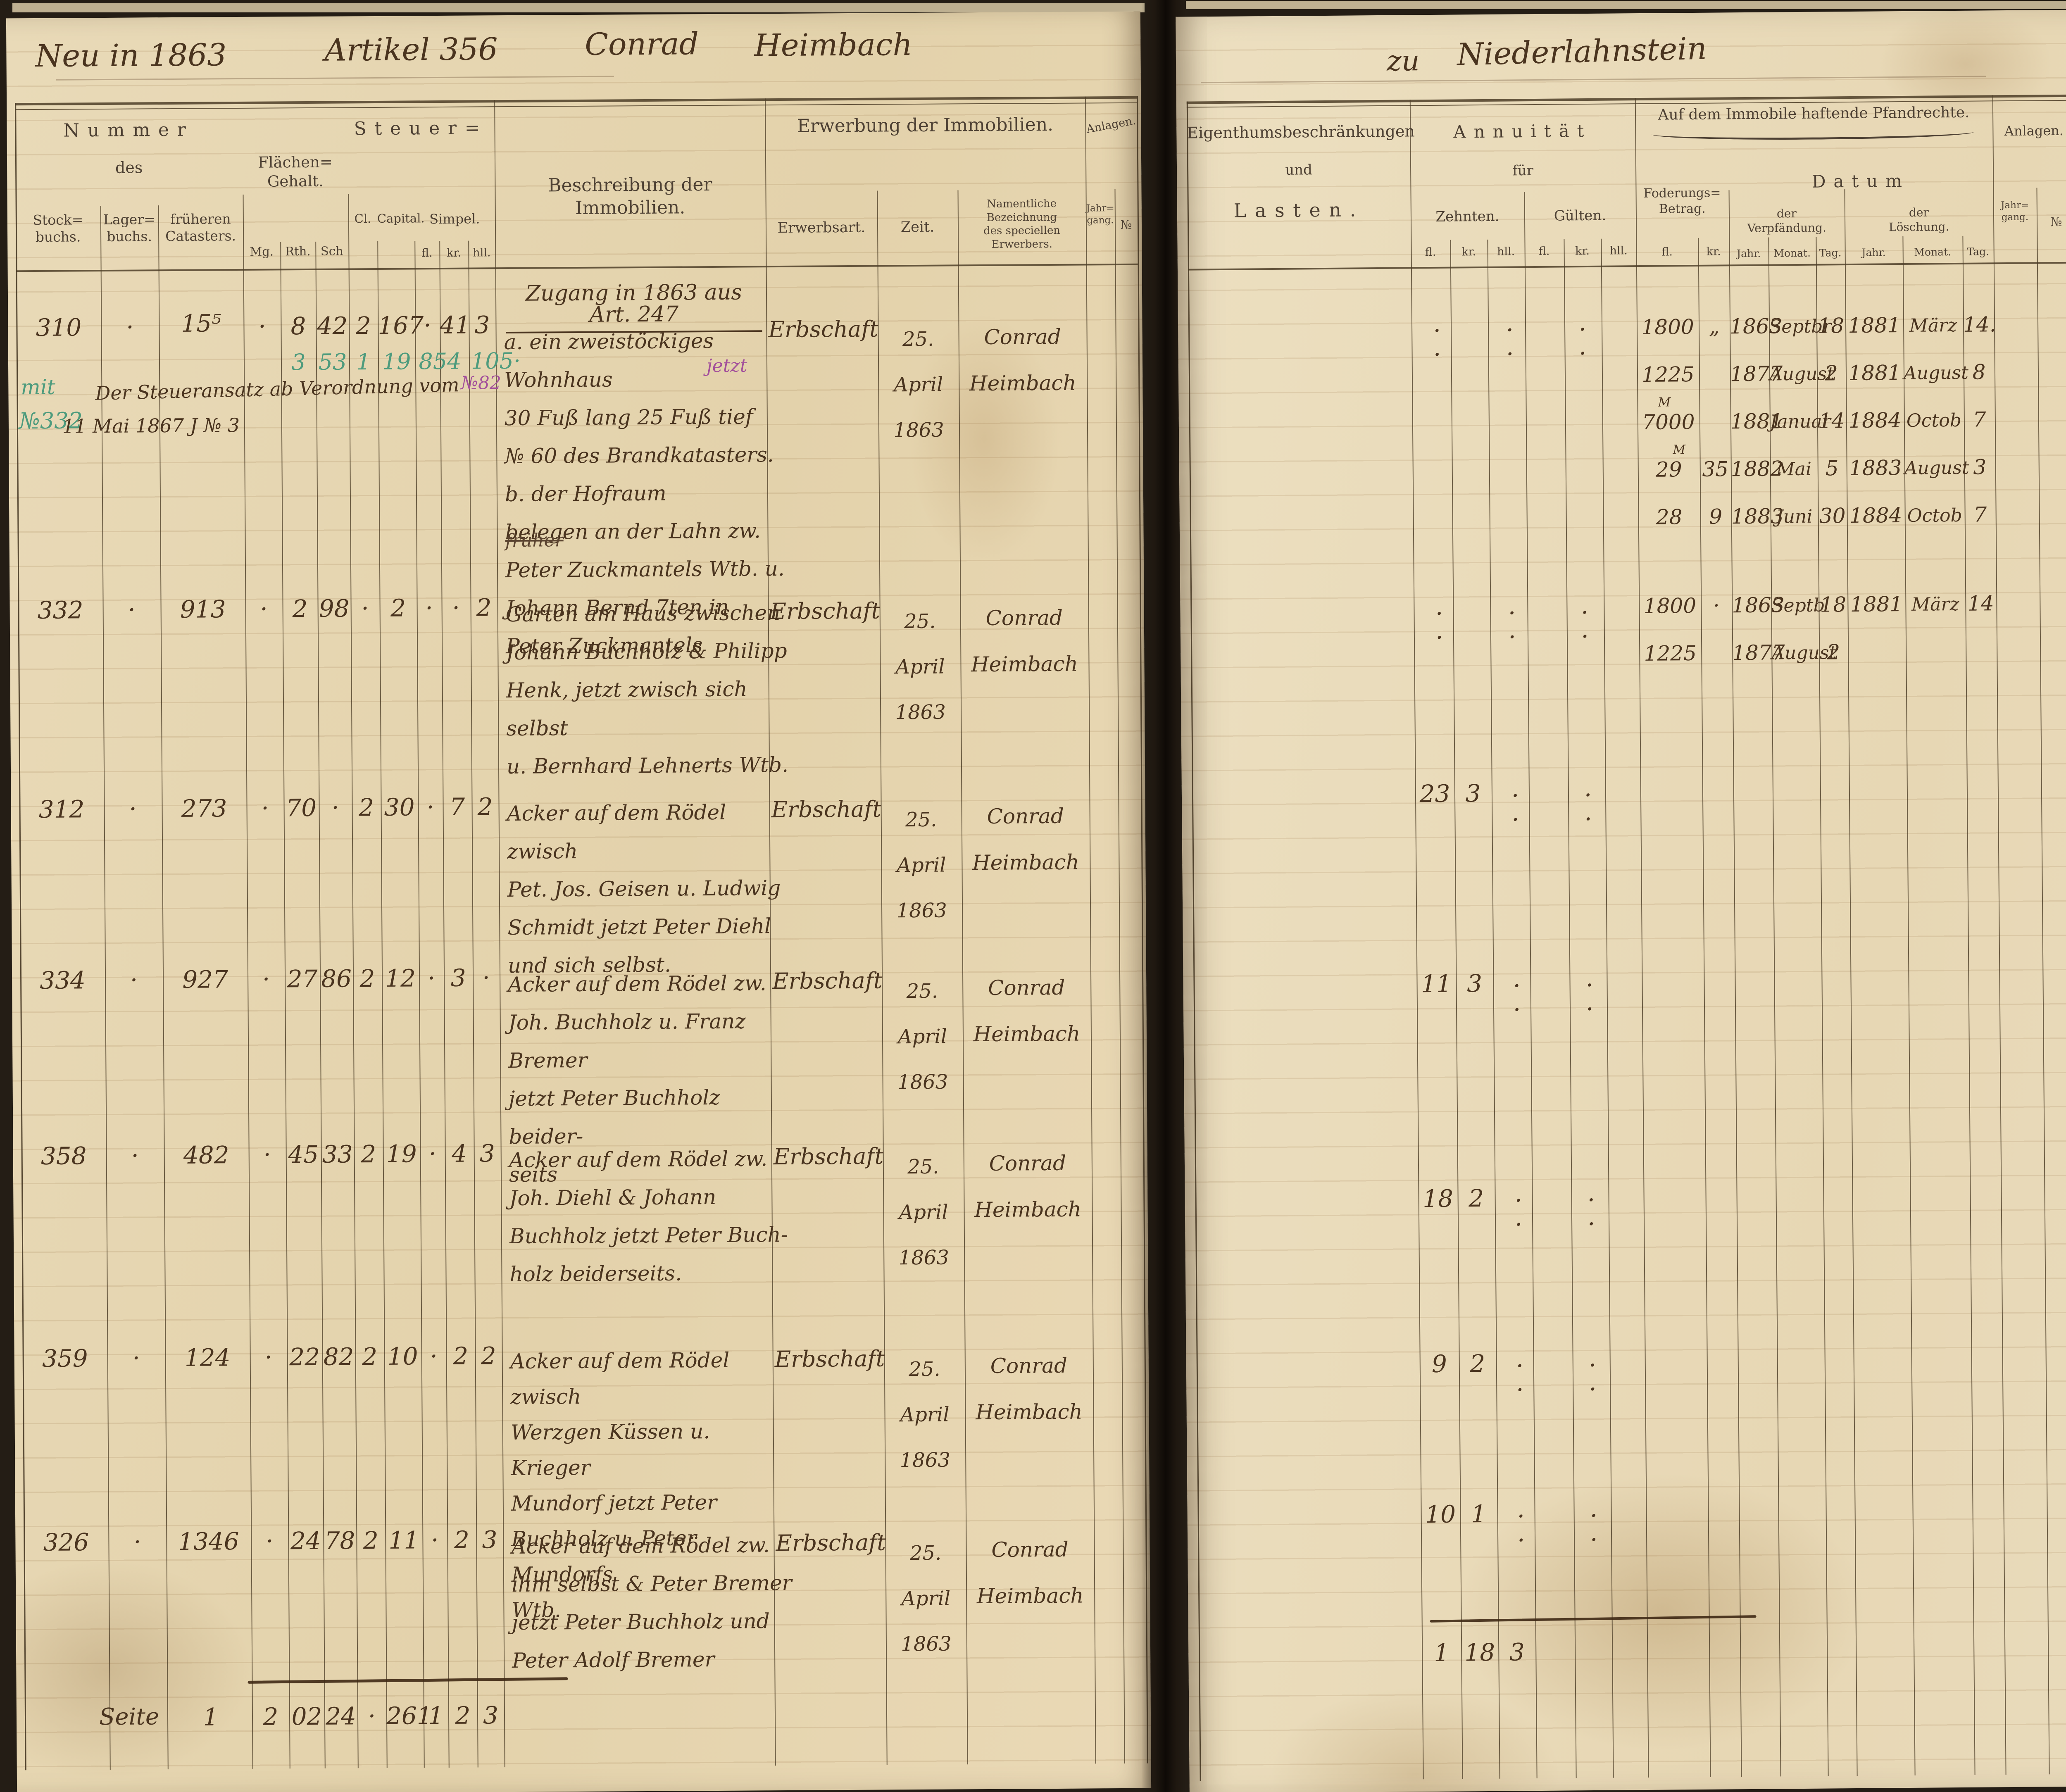 This screenshot has height=1792, width=2066. I want to click on r2-pfand2-vjahr: 1877, so click(1759, 652).